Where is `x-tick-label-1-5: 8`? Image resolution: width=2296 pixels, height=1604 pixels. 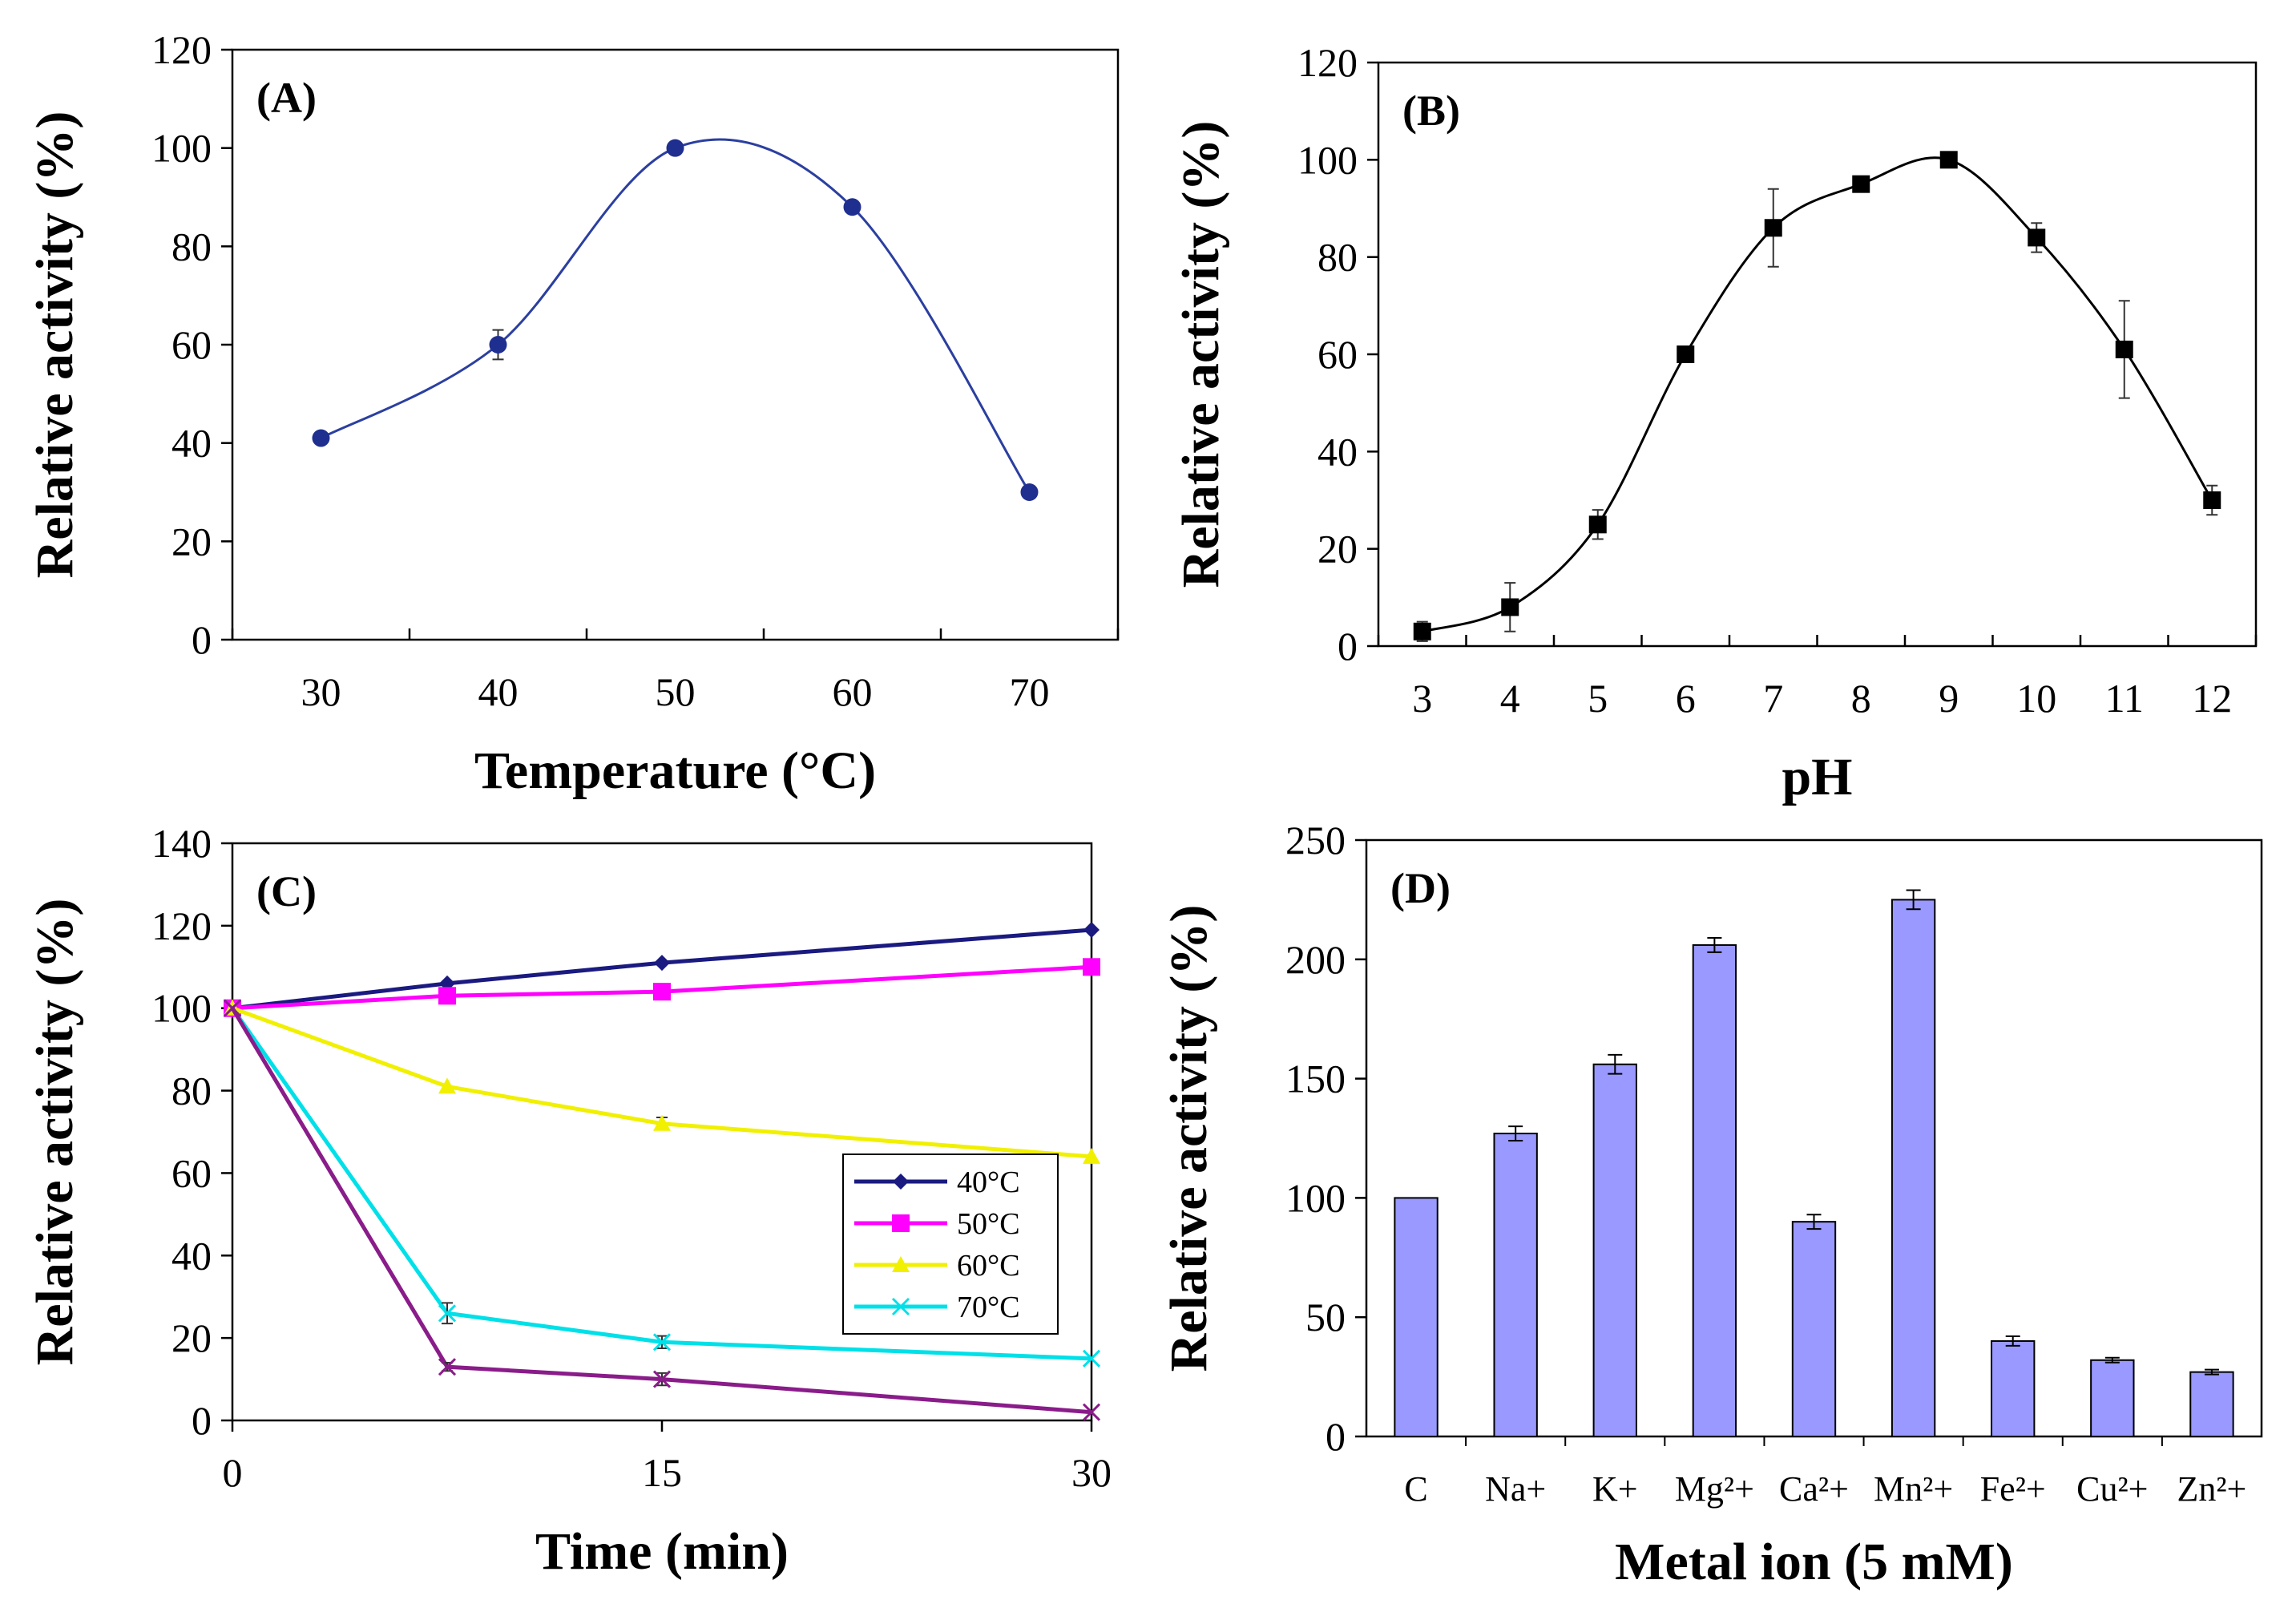
x-tick-label-1-5: 8 is located at coordinates (1861, 699).